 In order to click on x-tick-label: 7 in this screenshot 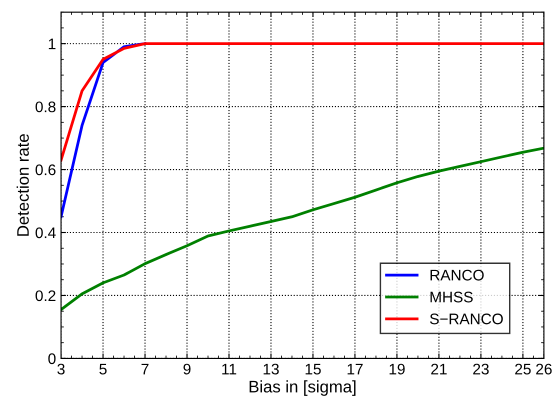, I will do `click(145, 369)`.